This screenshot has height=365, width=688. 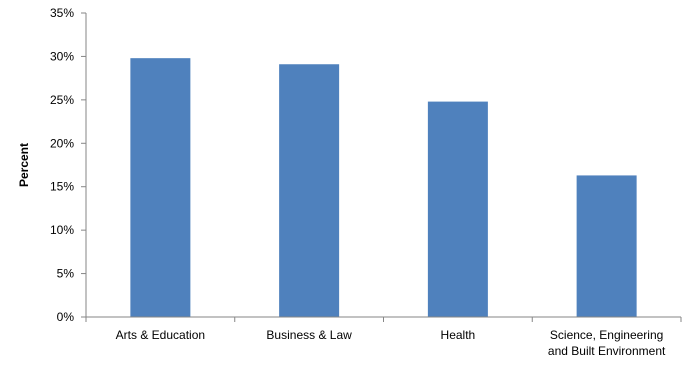 What do you see at coordinates (24, 165) in the screenshot?
I see `y-axis-title: Percent` at bounding box center [24, 165].